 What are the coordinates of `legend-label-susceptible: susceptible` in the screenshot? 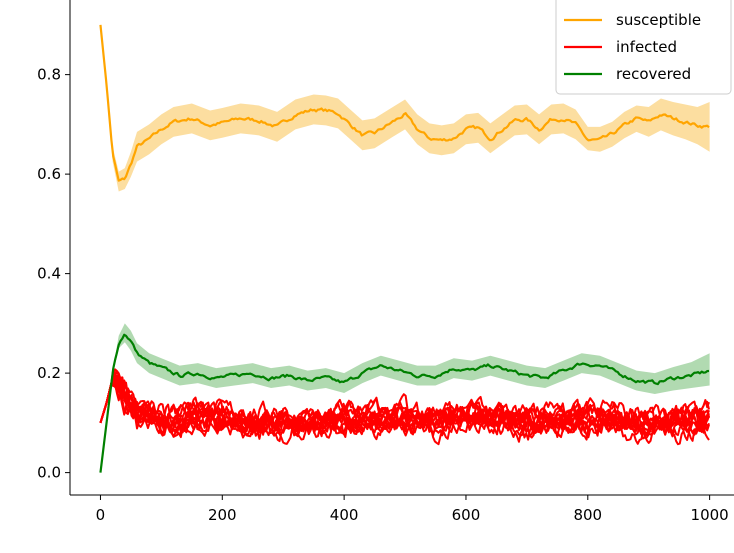 It's located at (658, 20).